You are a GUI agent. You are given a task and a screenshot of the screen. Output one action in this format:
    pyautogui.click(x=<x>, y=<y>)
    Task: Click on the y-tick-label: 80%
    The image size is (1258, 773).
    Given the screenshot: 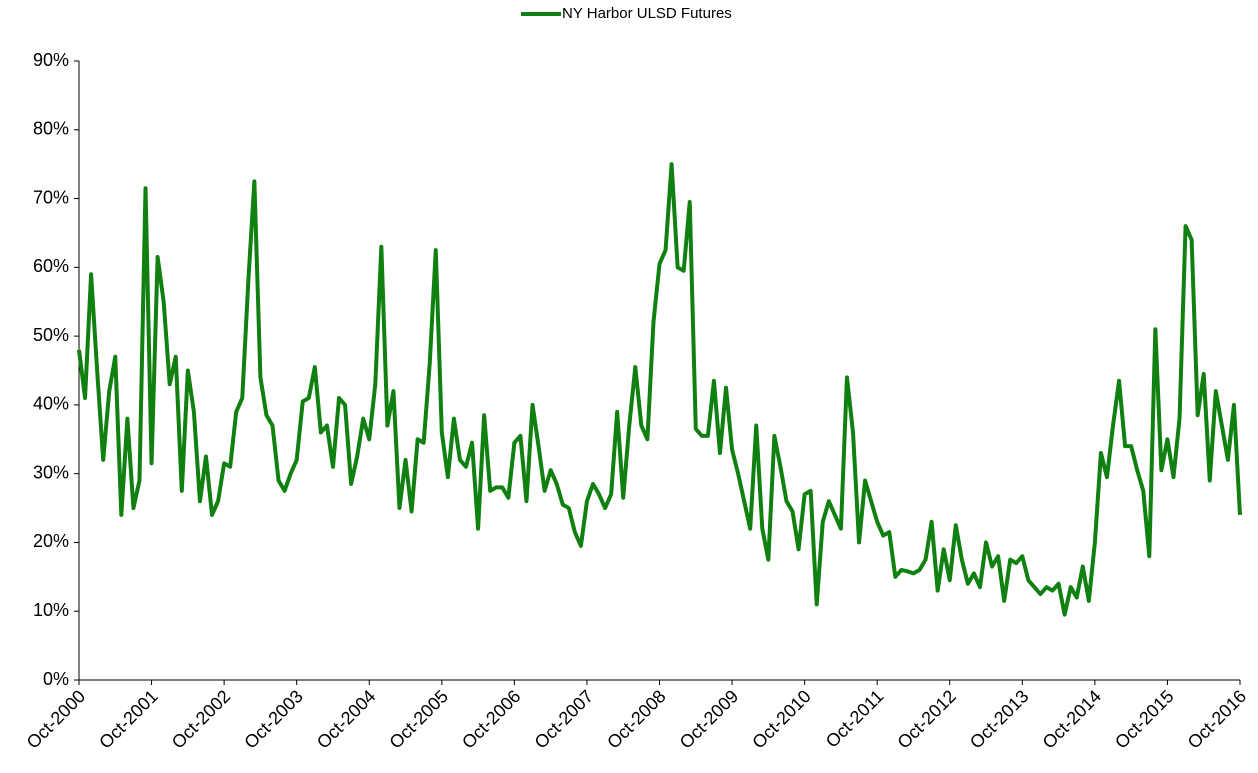 What is the action you would take?
    pyautogui.click(x=51, y=129)
    